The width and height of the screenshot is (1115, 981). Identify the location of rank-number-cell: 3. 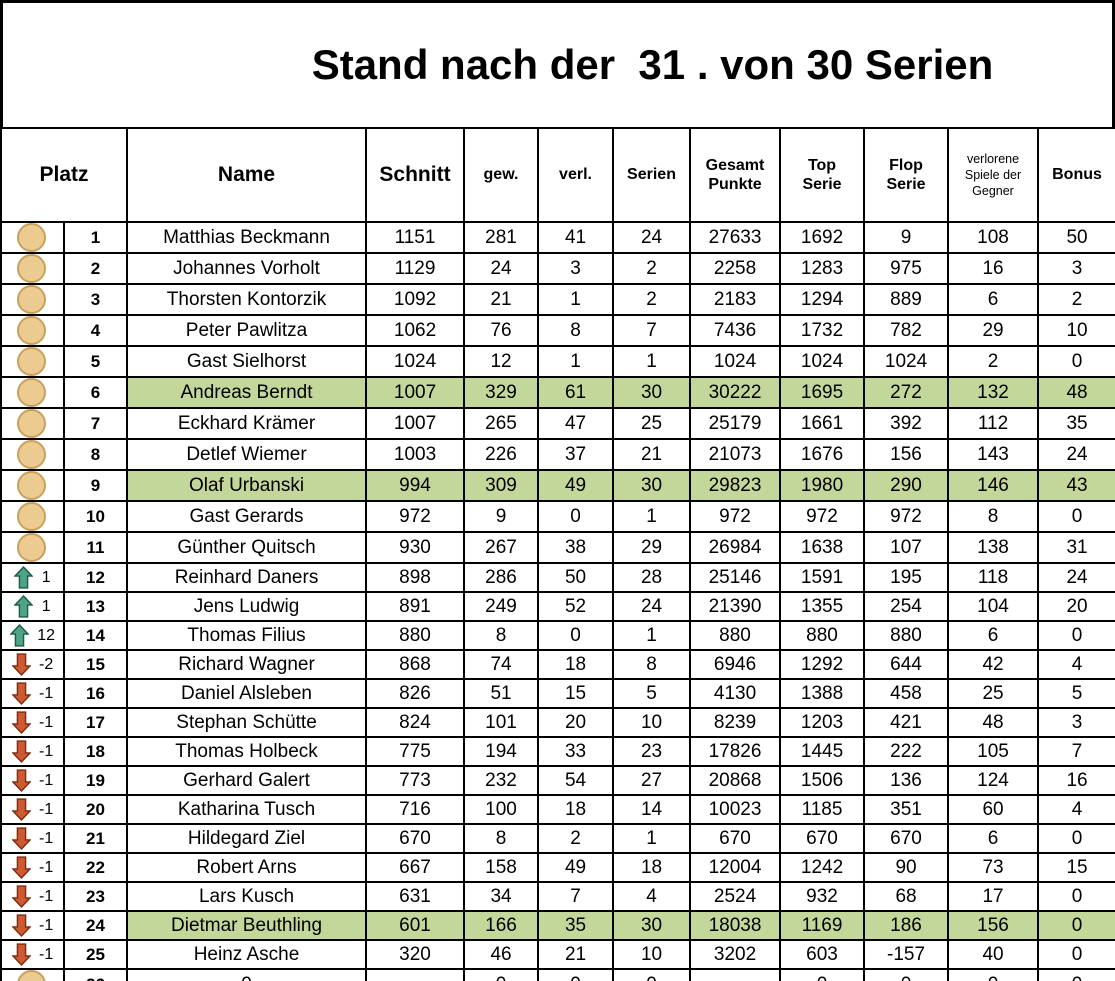
(95, 299).